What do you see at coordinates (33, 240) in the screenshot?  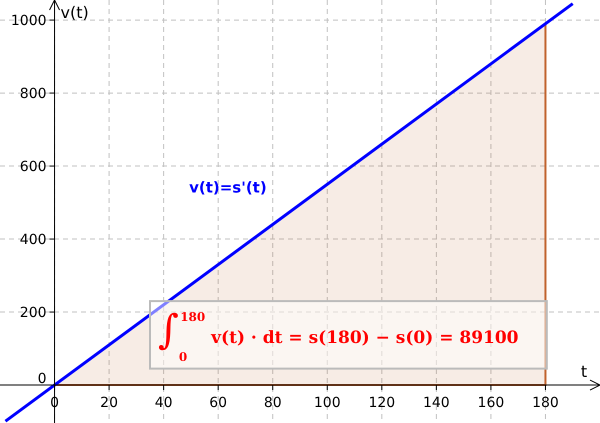 I see `y-tick-label: 400` at bounding box center [33, 240].